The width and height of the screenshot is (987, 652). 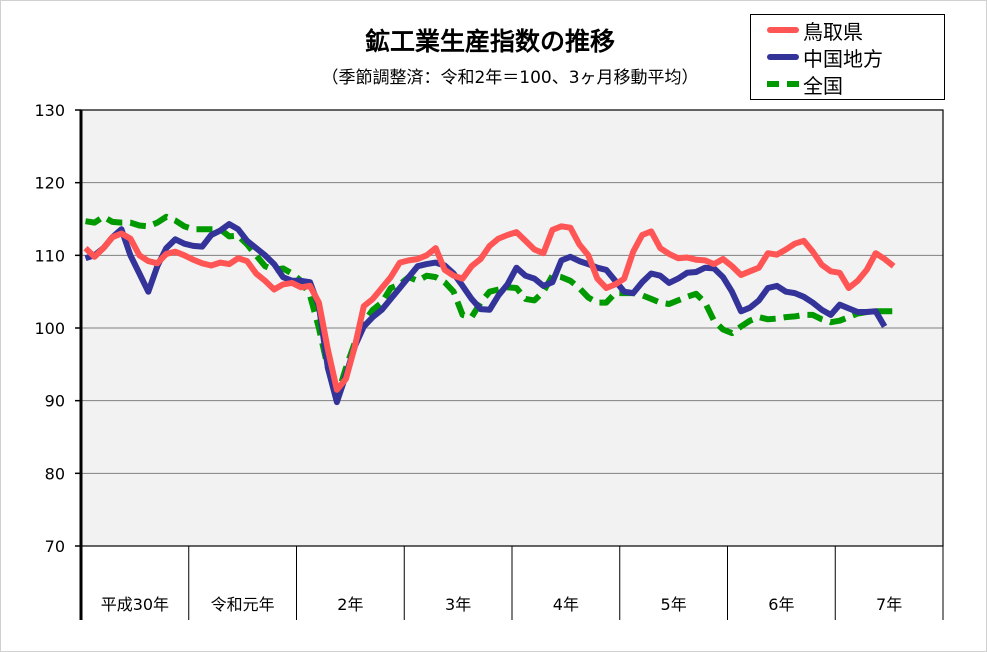 What do you see at coordinates (49, 328) in the screenshot?
I see `y-tick-label: 100` at bounding box center [49, 328].